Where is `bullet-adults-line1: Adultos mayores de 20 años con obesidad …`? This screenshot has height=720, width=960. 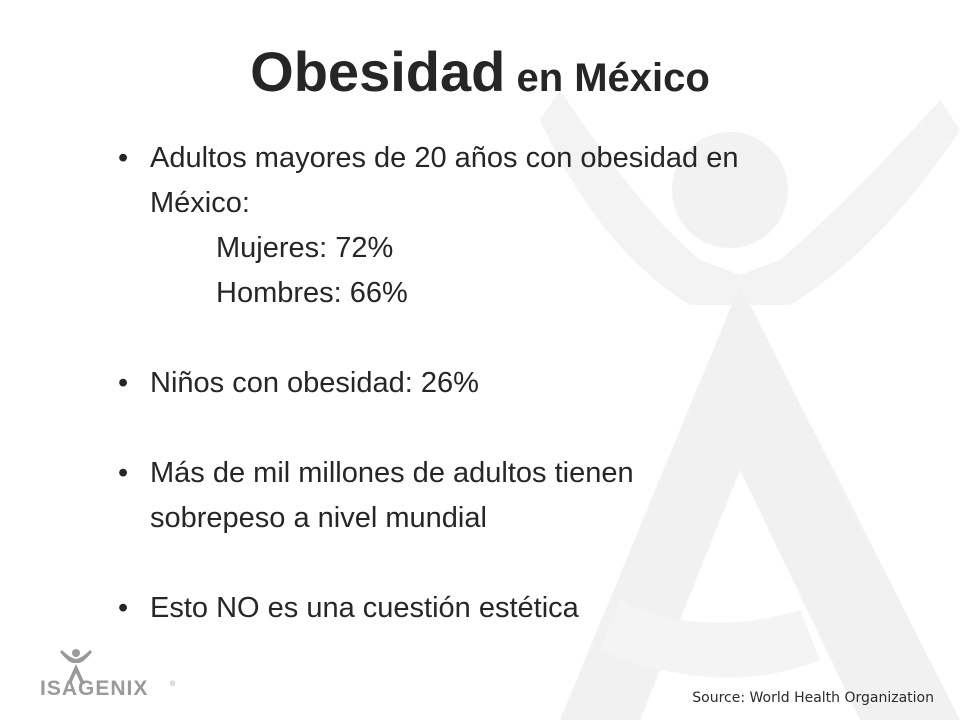 bullet-adults-line1: Adultos mayores de 20 años con obesidad … is located at coordinates (444, 158).